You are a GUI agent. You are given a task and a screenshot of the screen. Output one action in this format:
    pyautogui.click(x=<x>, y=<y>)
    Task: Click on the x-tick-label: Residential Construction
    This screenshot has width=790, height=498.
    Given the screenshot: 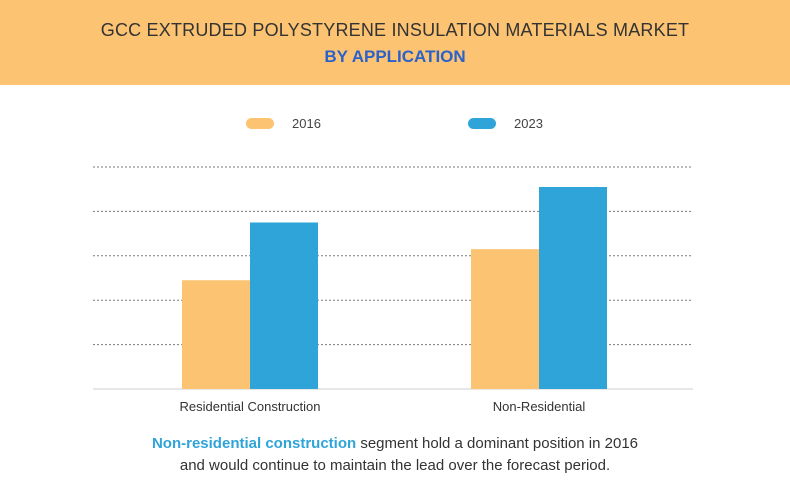 What is the action you would take?
    pyautogui.click(x=250, y=406)
    